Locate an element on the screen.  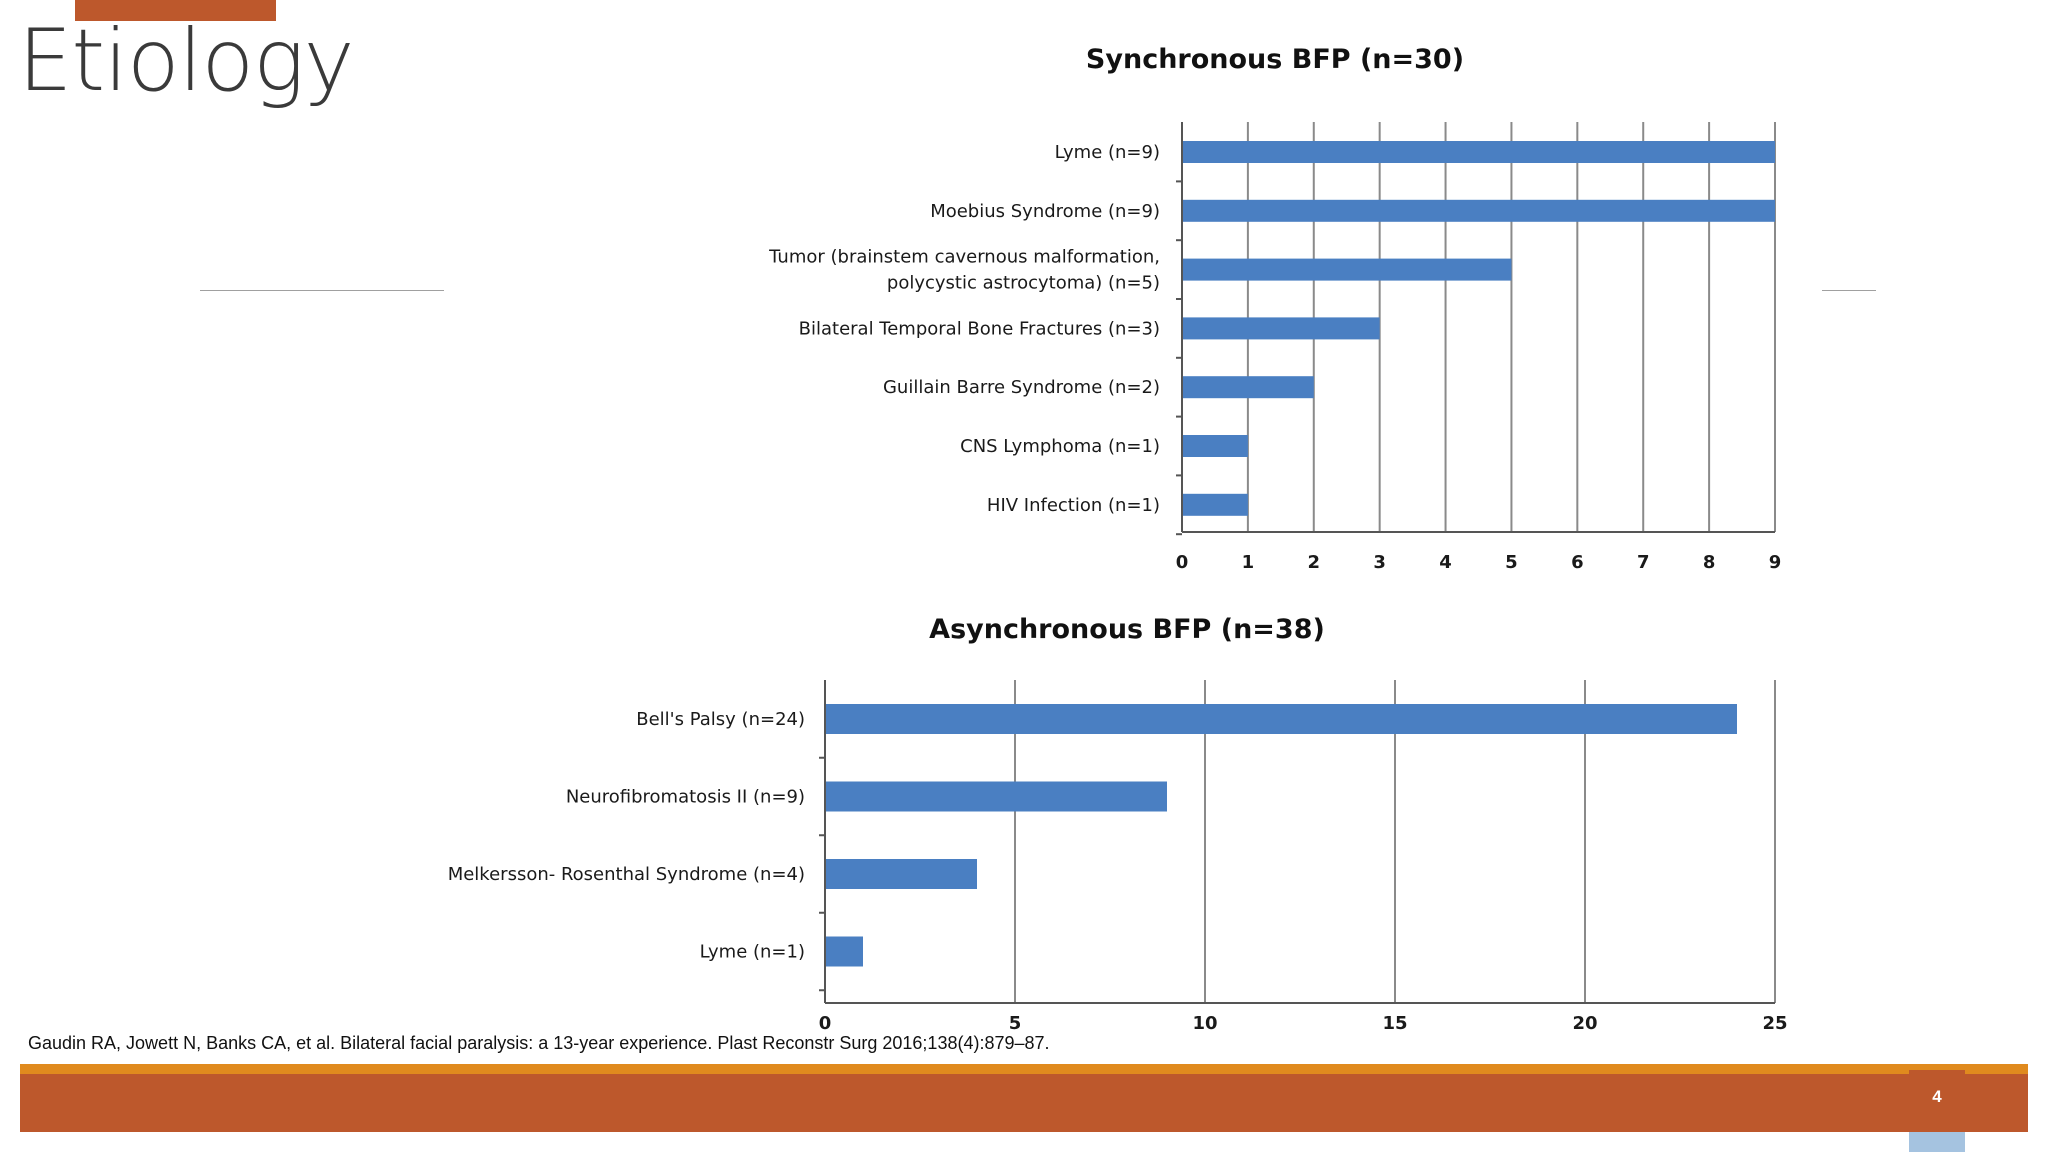
category-label: Moebius Syndrome (n=9) is located at coordinates (1045, 211).